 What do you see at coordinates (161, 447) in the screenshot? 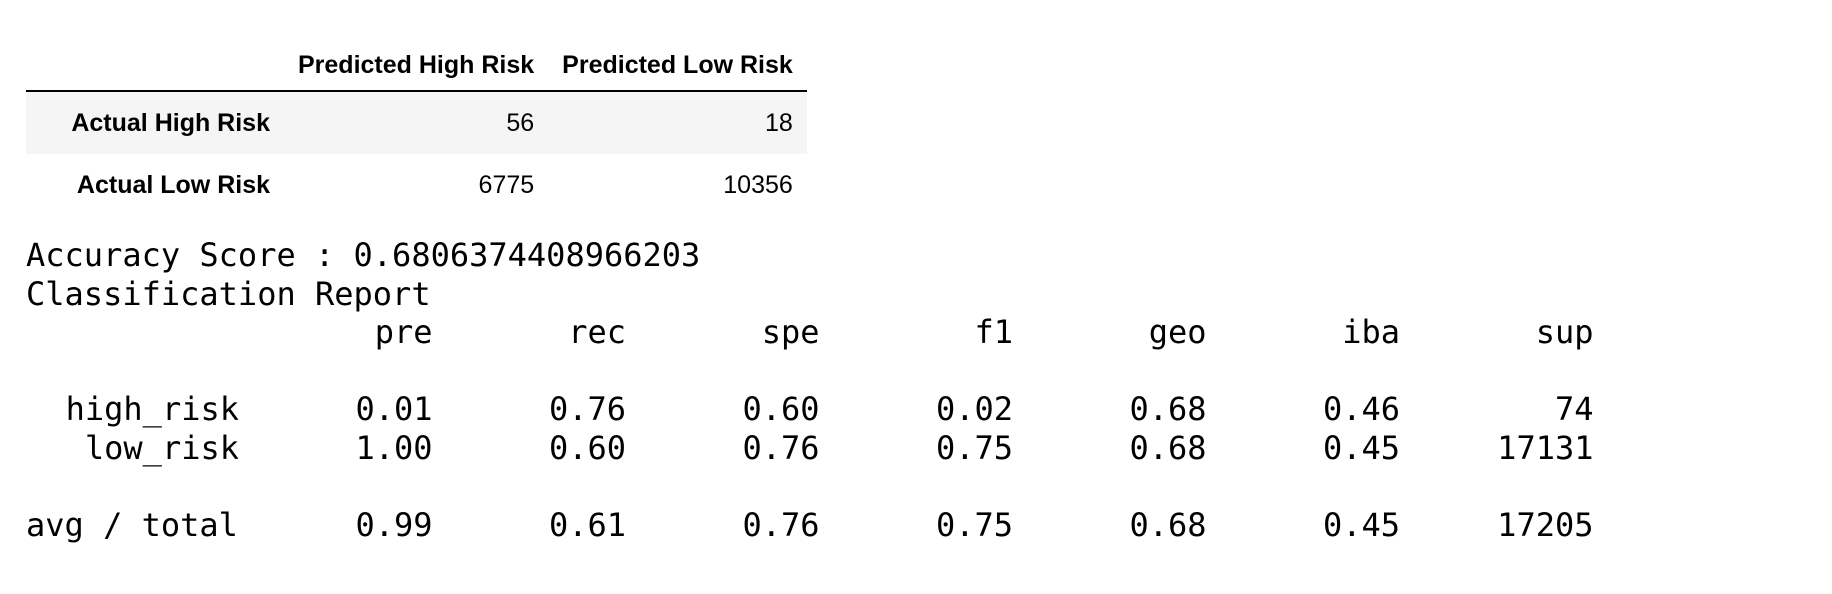
I see `report-row-label: low_risk` at bounding box center [161, 447].